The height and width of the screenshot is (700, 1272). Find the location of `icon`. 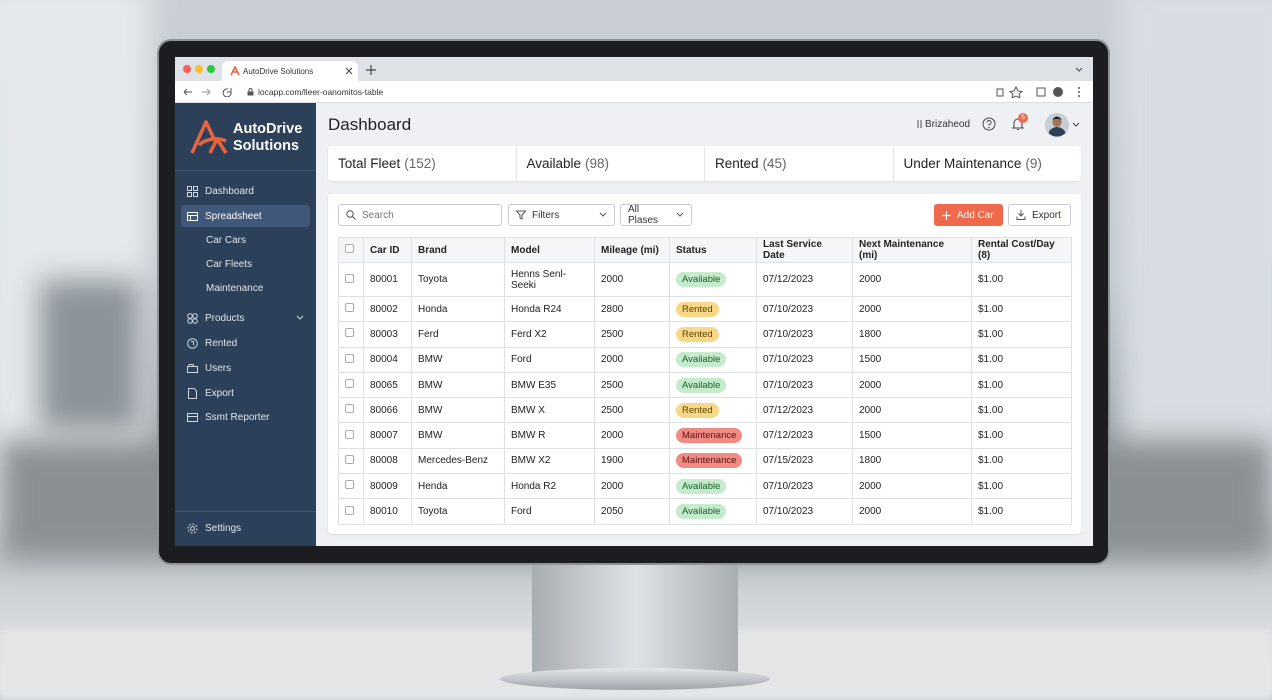

icon is located at coordinates (192, 318).